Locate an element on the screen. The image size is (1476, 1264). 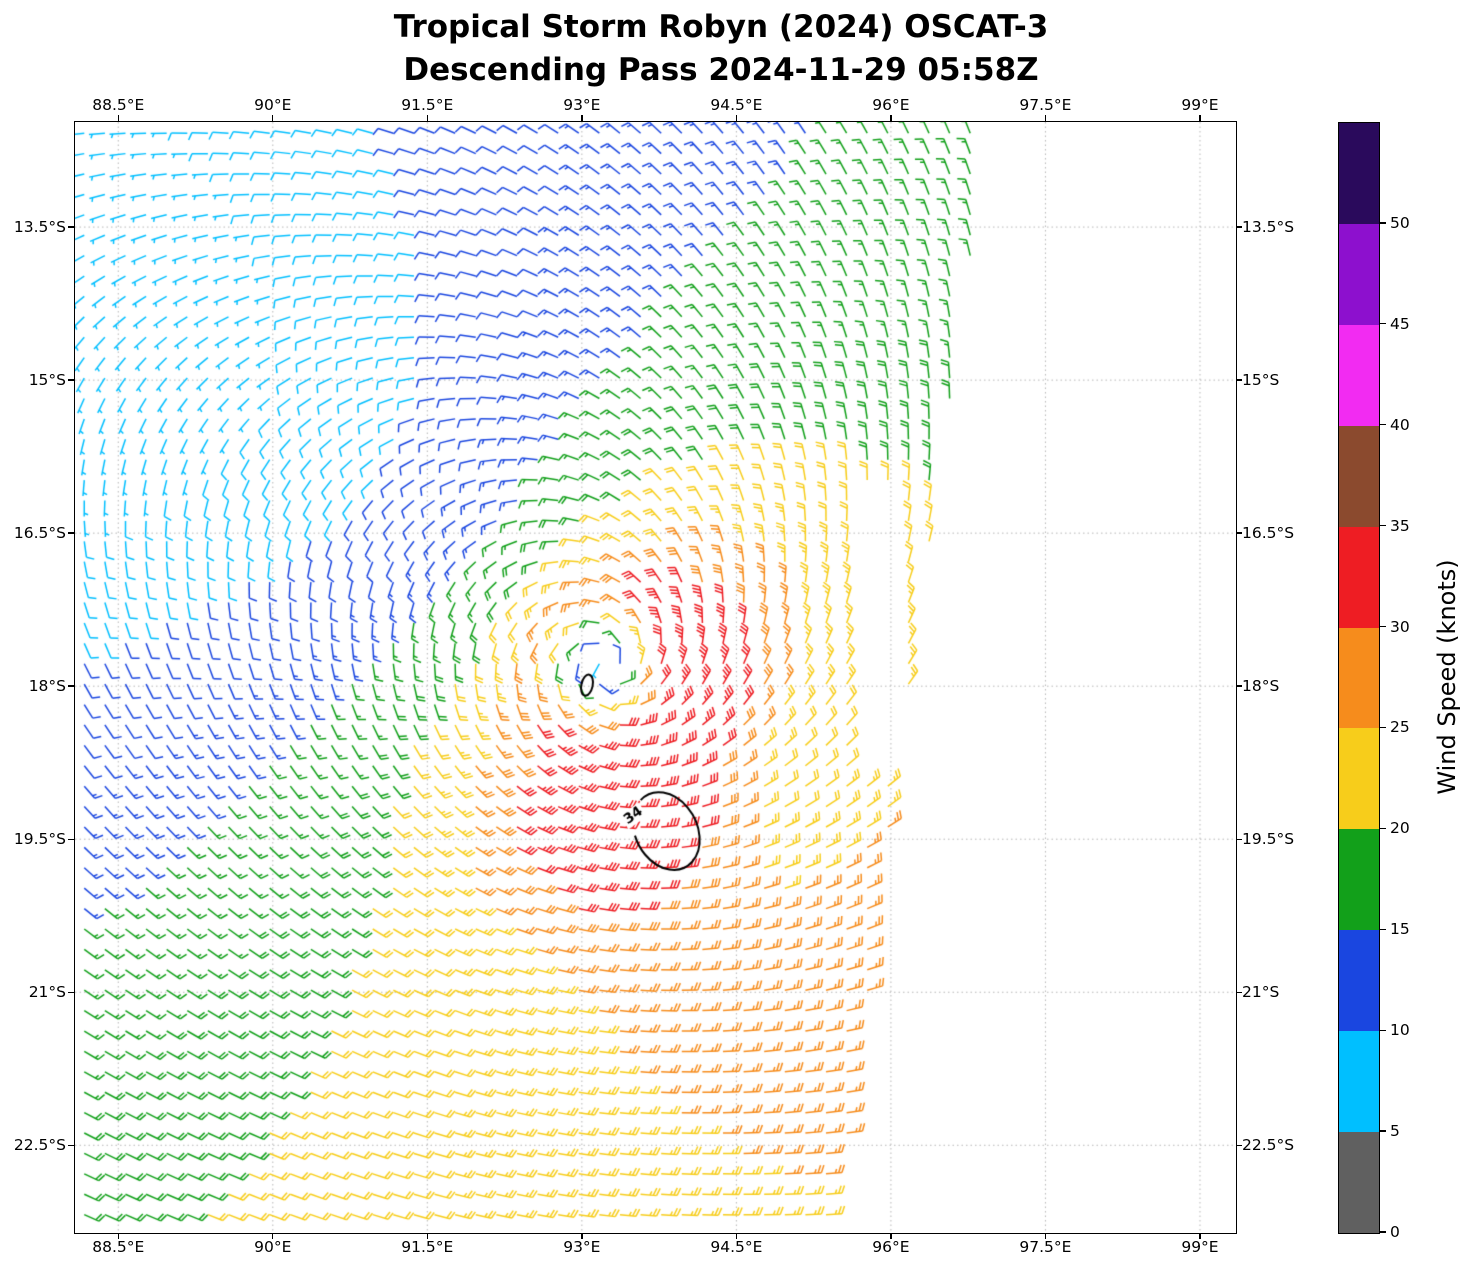
lon-tick-label-bottom: 90°E is located at coordinates (273, 1247).